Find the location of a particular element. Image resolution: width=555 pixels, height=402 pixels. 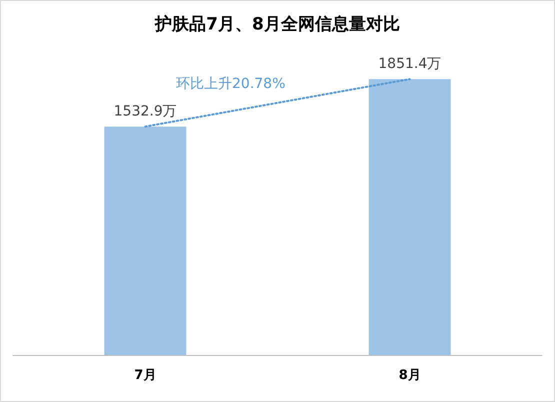

x-tick-label: 8月 is located at coordinates (409, 375).